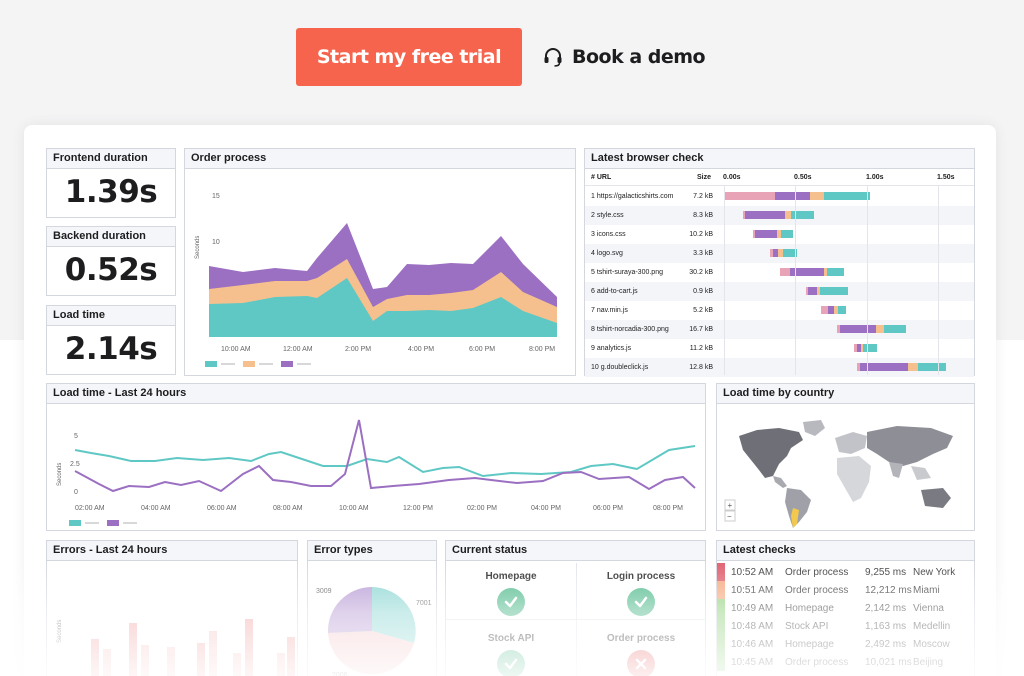 The image size is (1024, 676). Describe the element at coordinates (752, 572) in the screenshot. I see `check-time: 10:52 AM` at that location.